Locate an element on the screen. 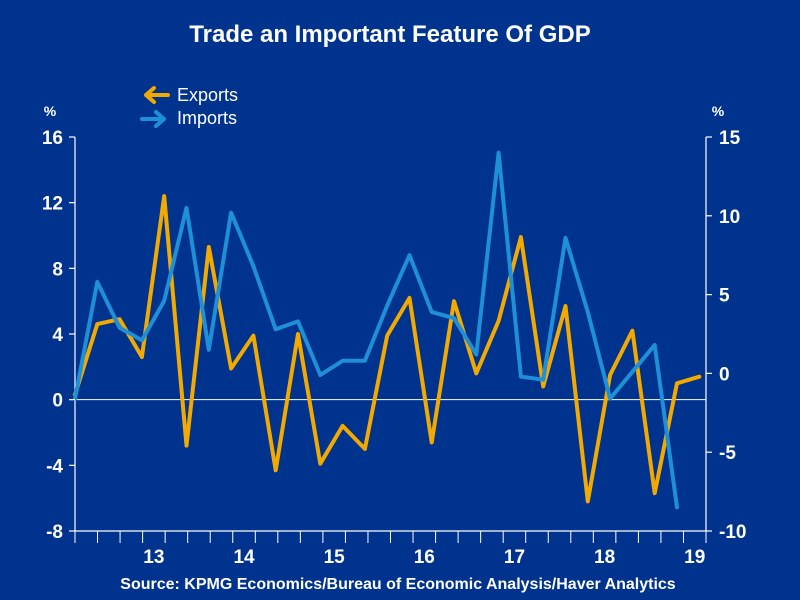 The image size is (800, 600). x-tick-label: 13 is located at coordinates (153, 557).